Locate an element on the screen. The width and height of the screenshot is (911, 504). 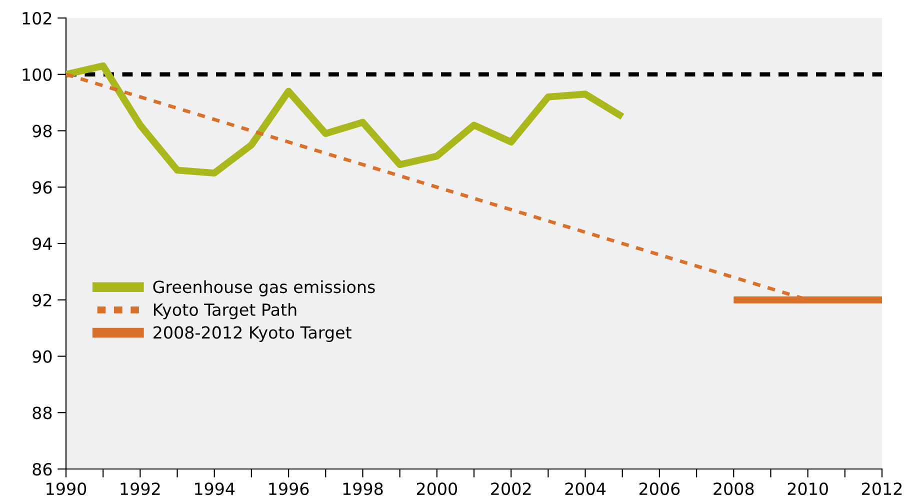
x-tick-label: 1996 is located at coordinates (289, 489).